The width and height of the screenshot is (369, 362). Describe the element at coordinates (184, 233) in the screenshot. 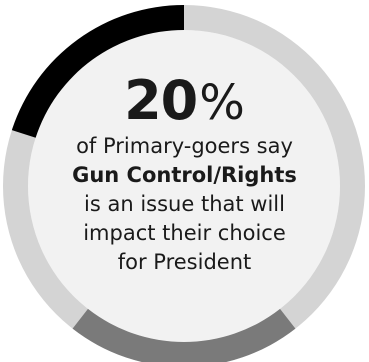

I see `description-line-4: impact their choice` at that location.